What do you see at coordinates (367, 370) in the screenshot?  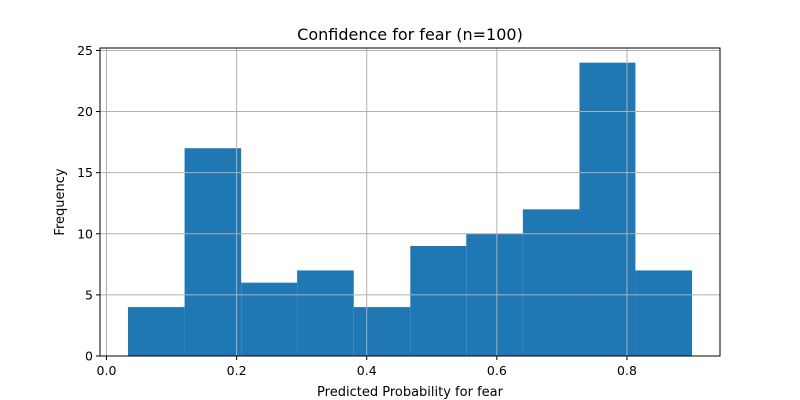 I see `x-tick-label: 0.4` at bounding box center [367, 370].